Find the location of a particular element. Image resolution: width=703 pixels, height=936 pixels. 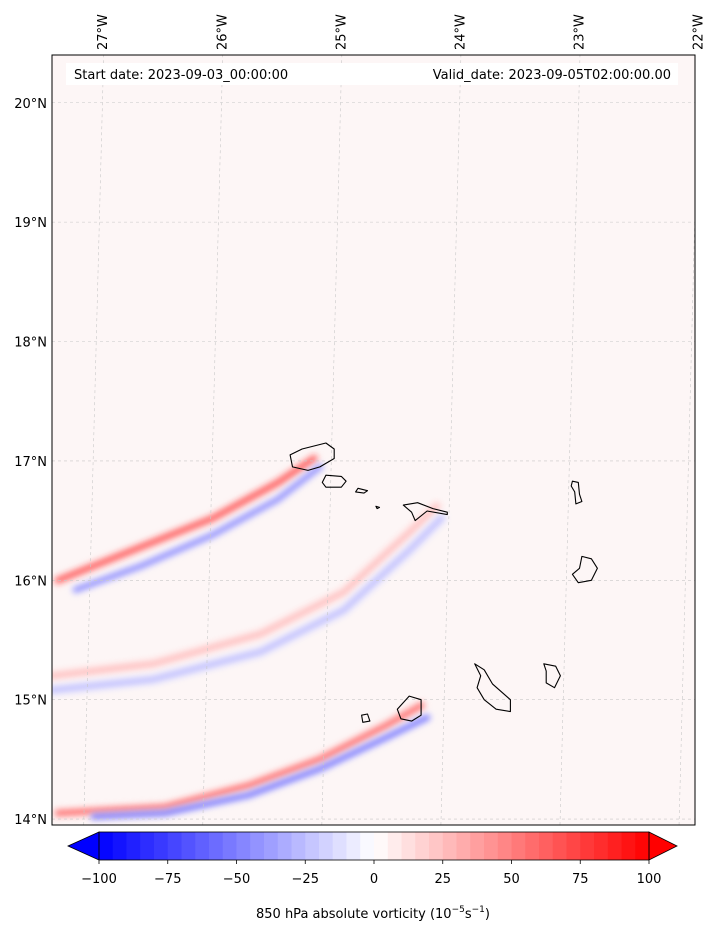

longitude-label: 26°W is located at coordinates (222, 32).